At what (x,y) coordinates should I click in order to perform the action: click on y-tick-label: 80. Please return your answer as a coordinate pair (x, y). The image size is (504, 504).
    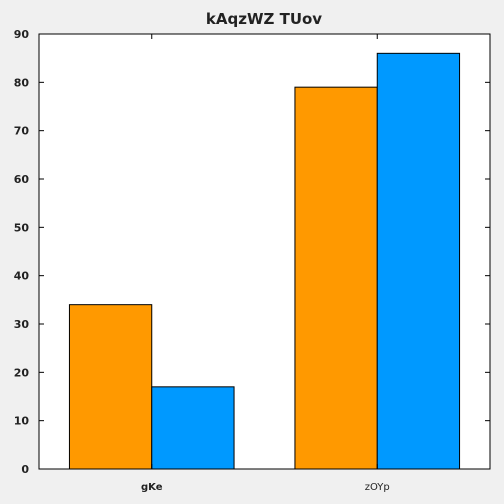
    Looking at the image, I should click on (22, 82).